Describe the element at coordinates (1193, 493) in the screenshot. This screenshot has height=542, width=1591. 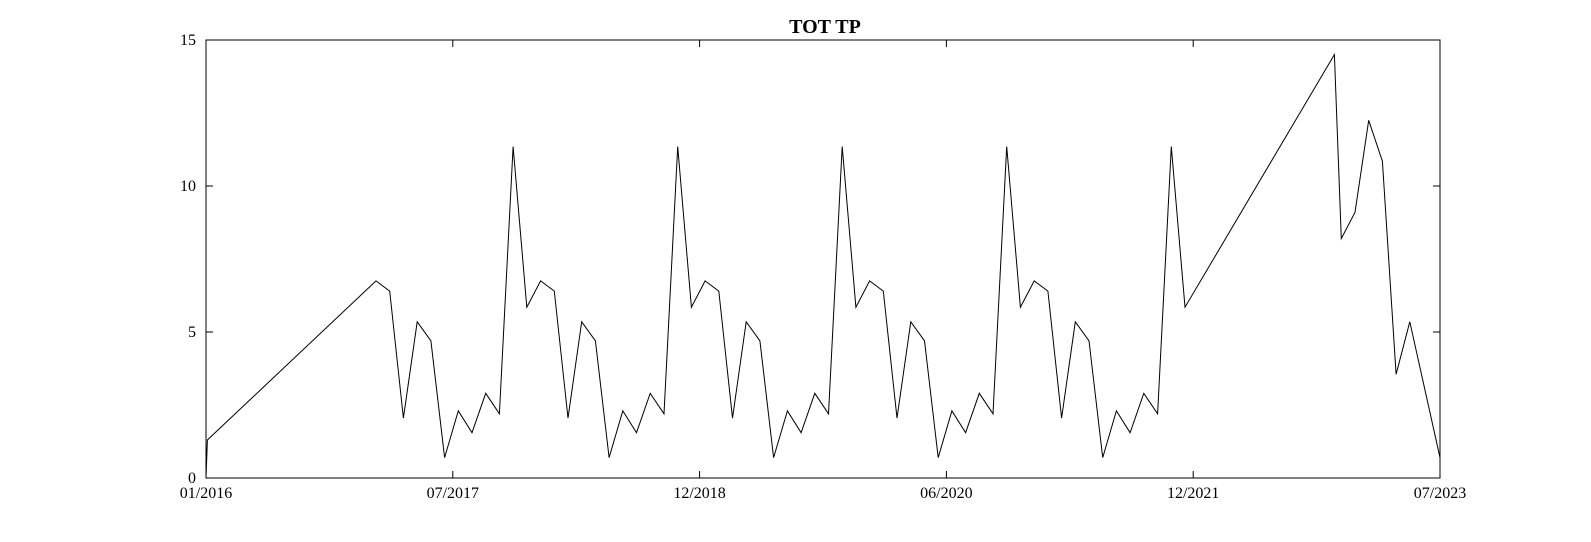
I see `x-tick-label: 12/2021` at that location.